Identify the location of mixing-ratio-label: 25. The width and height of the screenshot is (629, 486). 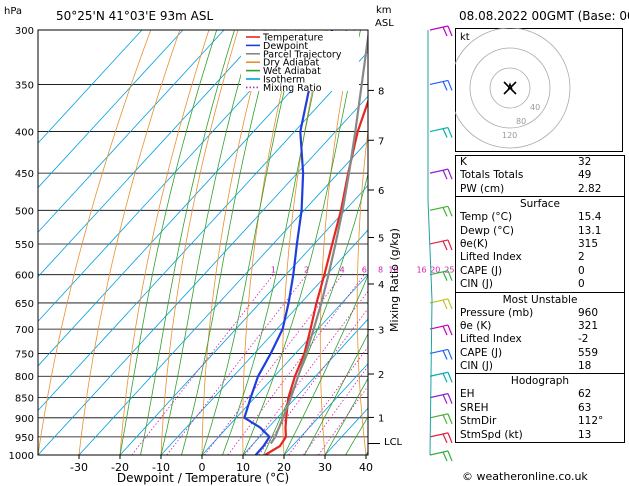
(449, 270).